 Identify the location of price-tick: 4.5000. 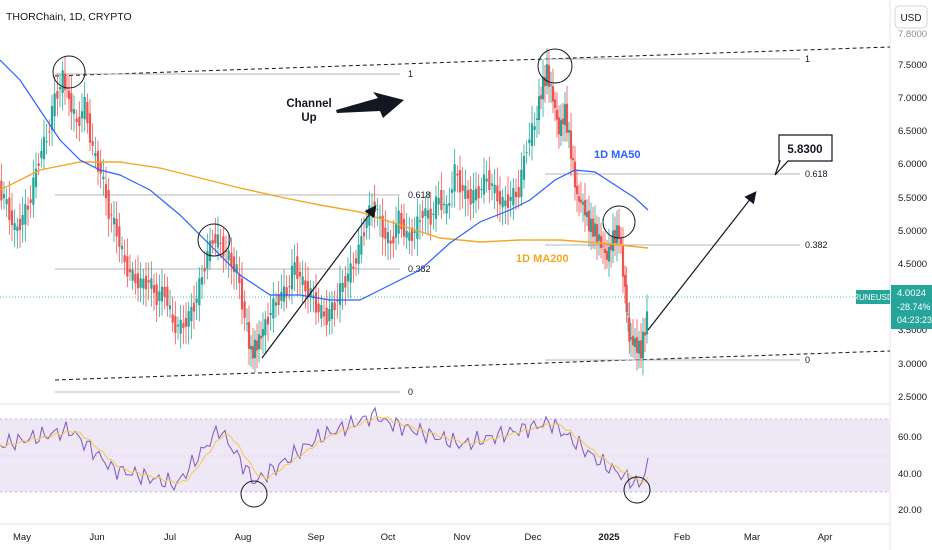
(912, 264).